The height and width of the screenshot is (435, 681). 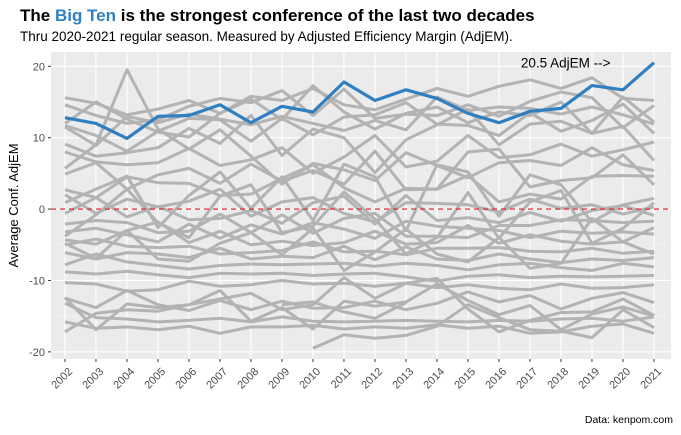 What do you see at coordinates (566, 63) in the screenshot?
I see `annotation-label: 20.5 AdjEM -->` at bounding box center [566, 63].